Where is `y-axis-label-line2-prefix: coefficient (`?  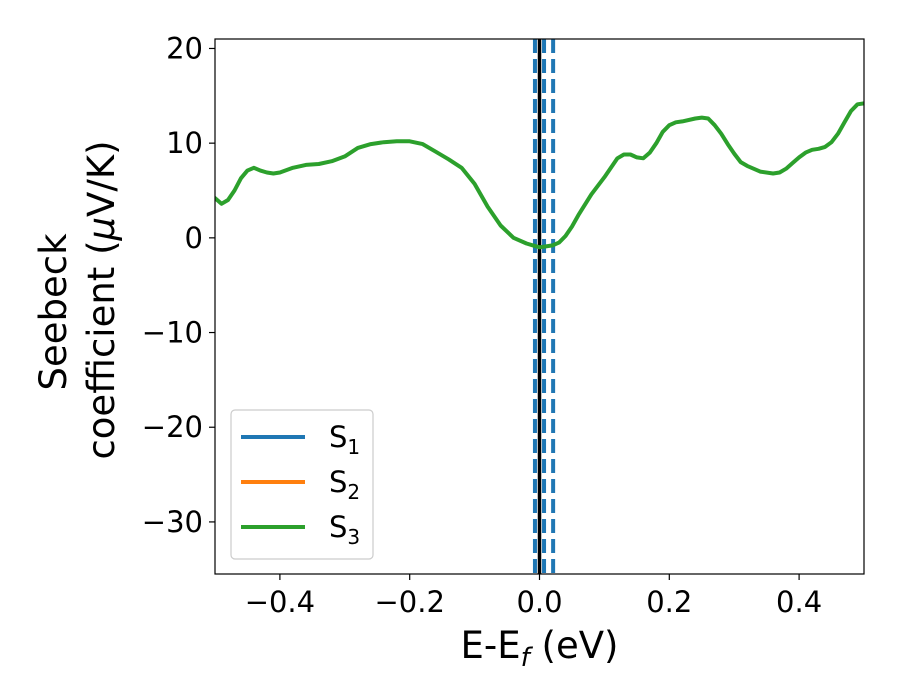 y-axis-label-line2-prefix: coefficient ( is located at coordinates (101, 349).